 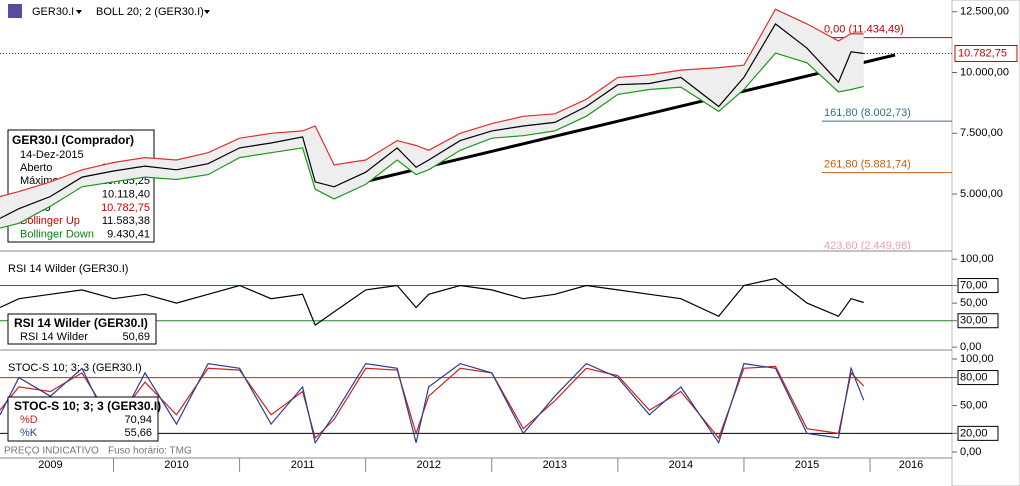 What do you see at coordinates (75, 368) in the screenshot?
I see `panel-title: STOC-S 10; 3; 3 (GER30.I)` at bounding box center [75, 368].